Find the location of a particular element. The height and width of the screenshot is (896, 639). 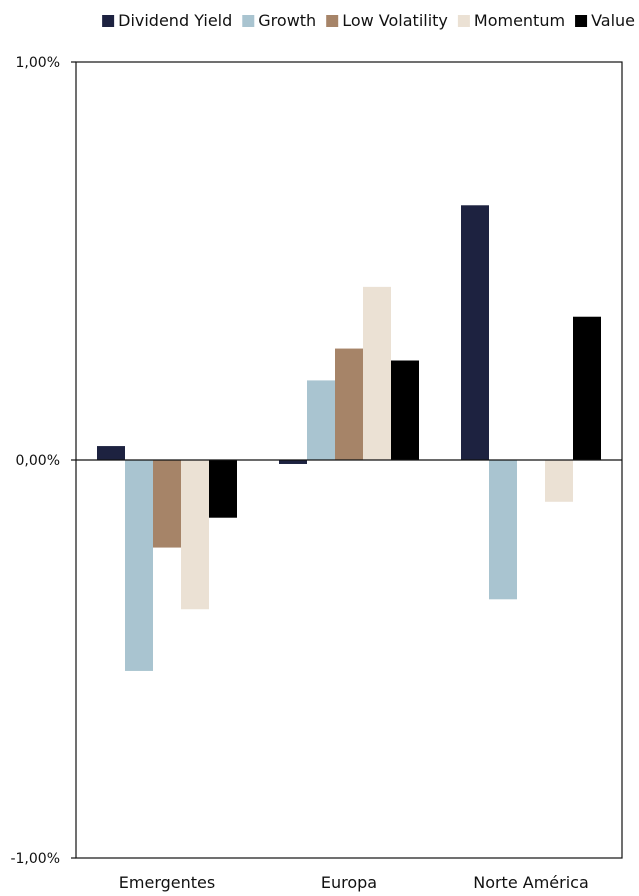

bar-dividend-yield-europa is located at coordinates (293, 462).